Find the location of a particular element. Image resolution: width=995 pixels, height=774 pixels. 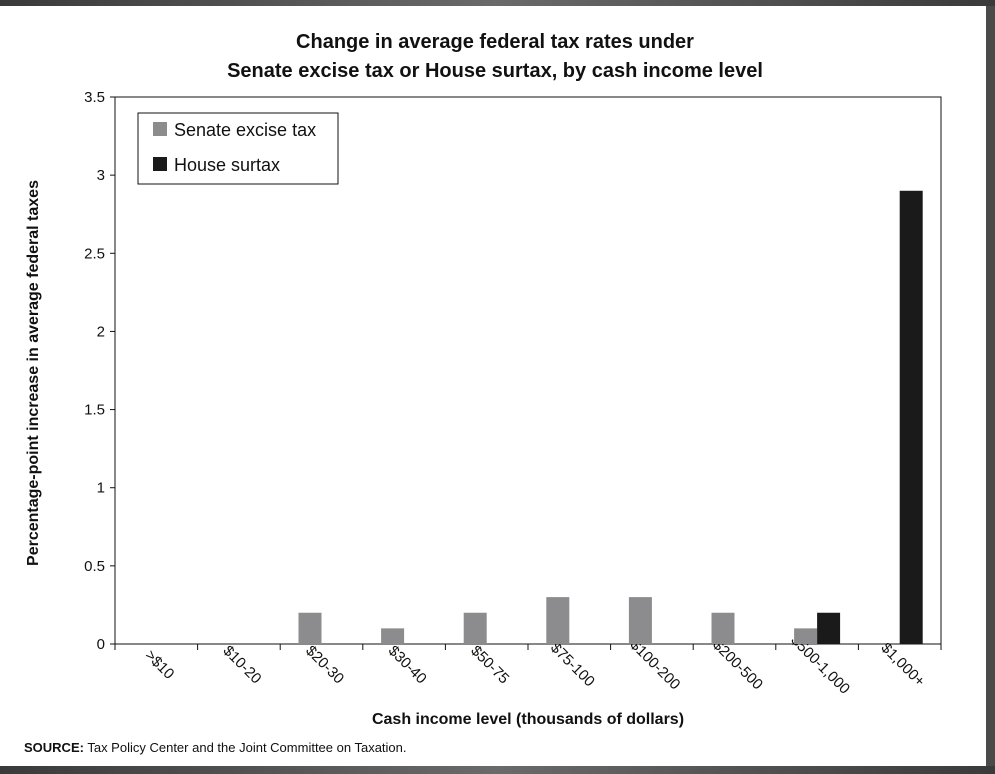

legend-swatch-house is located at coordinates (160, 164).